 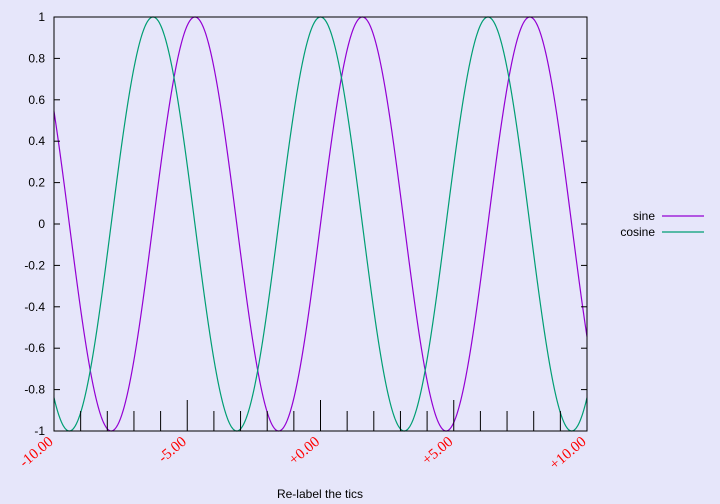 What do you see at coordinates (34, 390) in the screenshot?
I see `y-tick-label: -0.8` at bounding box center [34, 390].